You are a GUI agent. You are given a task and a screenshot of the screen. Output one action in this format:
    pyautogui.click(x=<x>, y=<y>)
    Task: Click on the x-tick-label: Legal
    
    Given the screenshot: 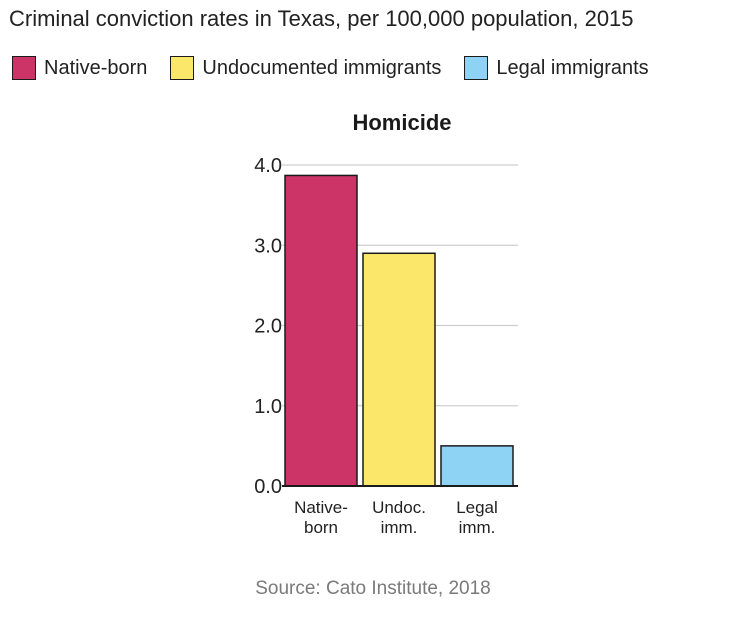 What is the action you would take?
    pyautogui.click(x=477, y=507)
    